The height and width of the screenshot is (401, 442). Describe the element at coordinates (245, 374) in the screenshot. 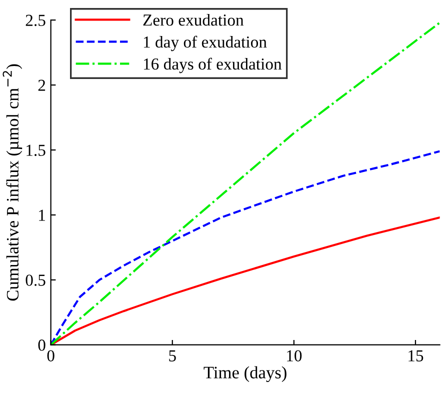

I see `x-axis-title: Time (days)` at that location.